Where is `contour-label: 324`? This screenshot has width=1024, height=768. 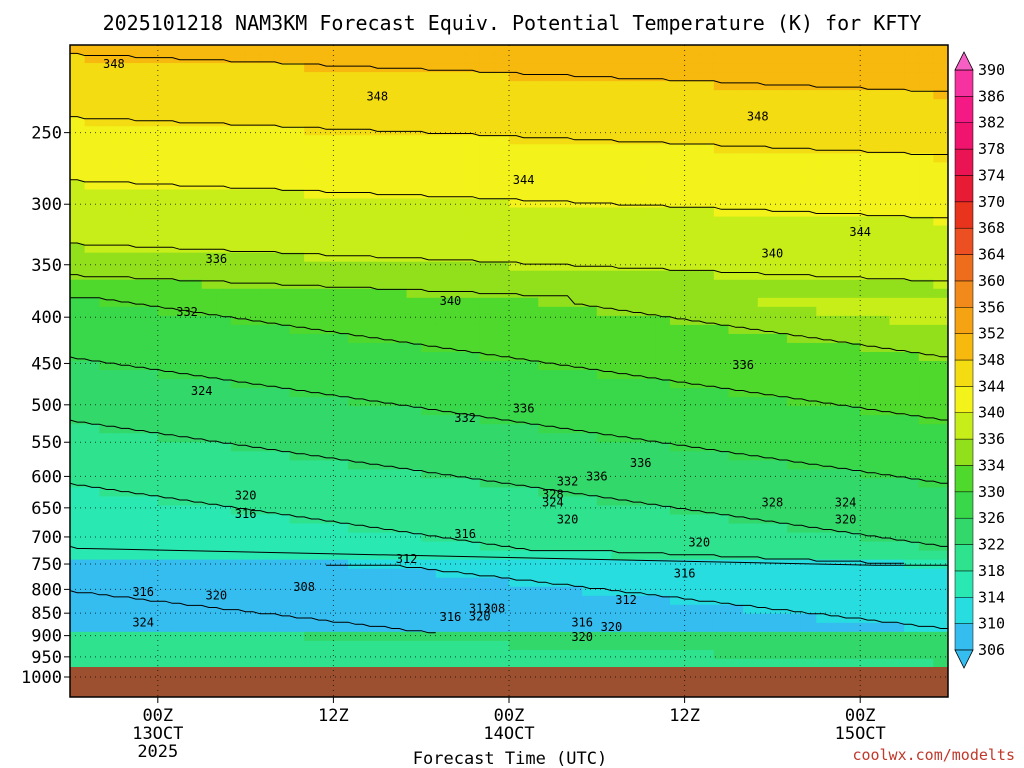
contour-label: 324 is located at coordinates (846, 502).